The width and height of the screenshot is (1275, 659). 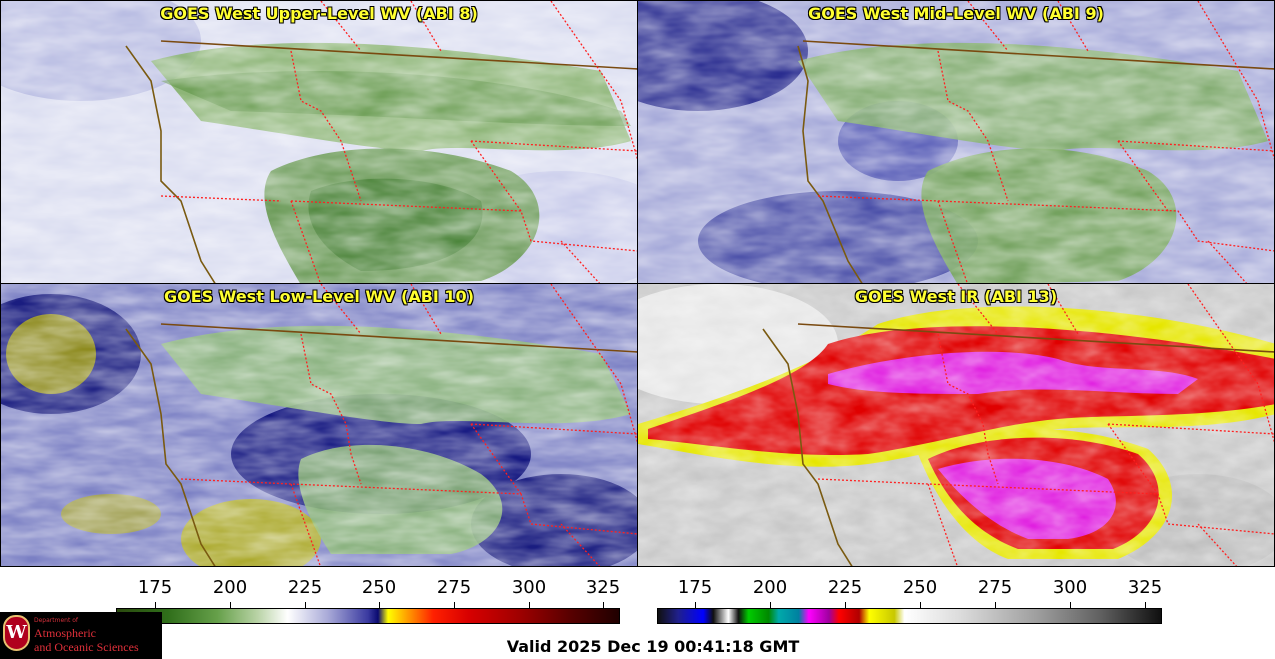 What do you see at coordinates (155, 587) in the screenshot?
I see `wv-tick-label: 175` at bounding box center [155, 587].